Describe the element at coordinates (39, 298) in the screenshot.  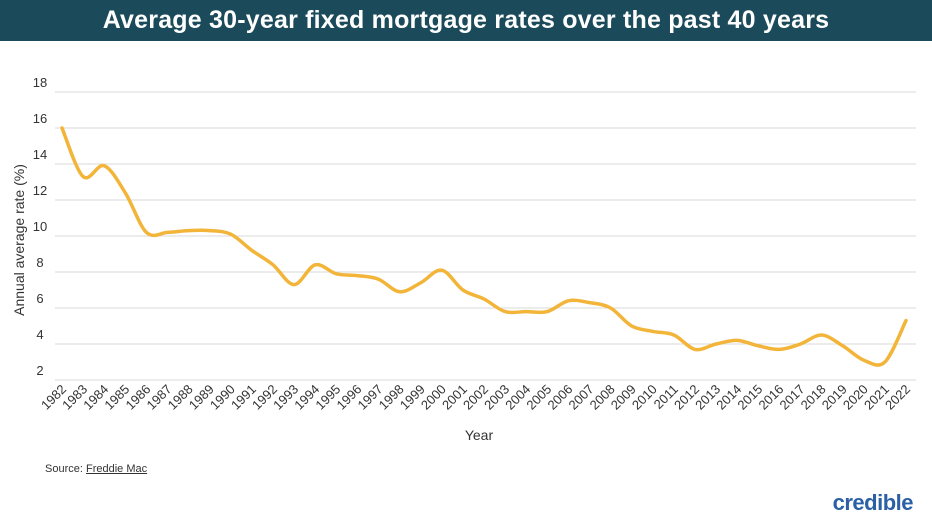
I see `y-tick-label: 6` at that location.